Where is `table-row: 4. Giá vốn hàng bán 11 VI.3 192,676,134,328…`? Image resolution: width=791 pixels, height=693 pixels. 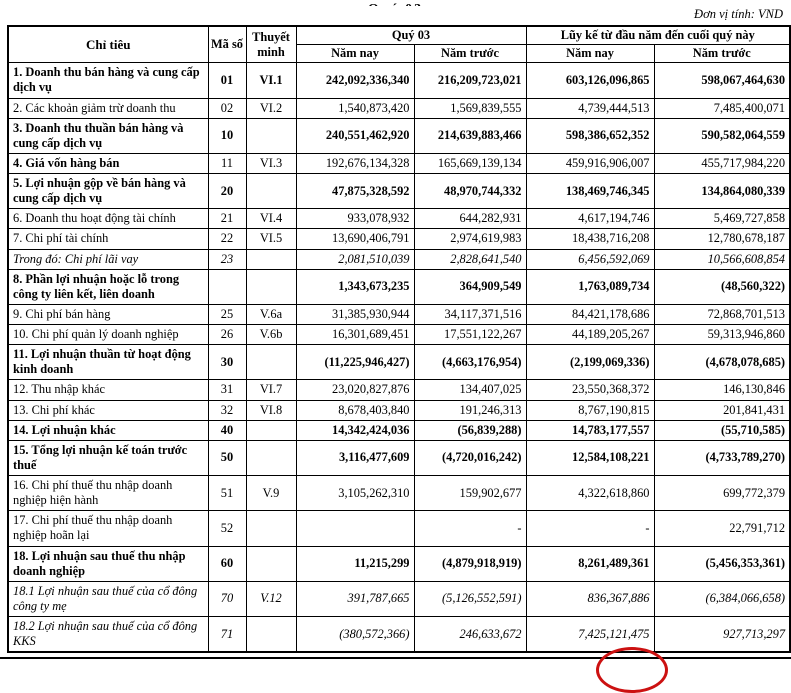
table-row: 4. Giá vốn hàng bán 11 VI.3 192,676,134,328… is located at coordinates (399, 163).